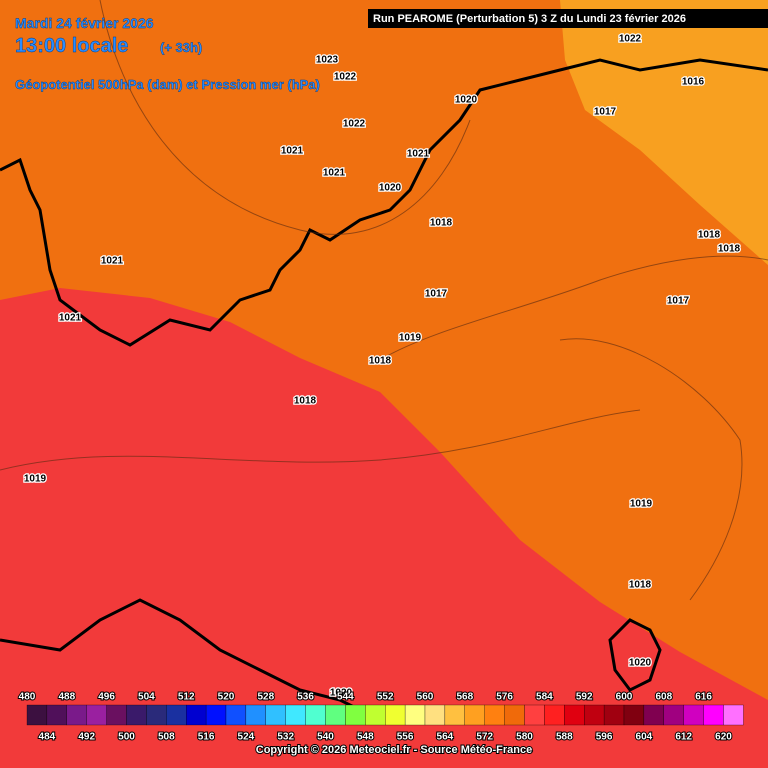 The height and width of the screenshot is (768, 768). I want to click on colorbar-label: 536, so click(305, 697).